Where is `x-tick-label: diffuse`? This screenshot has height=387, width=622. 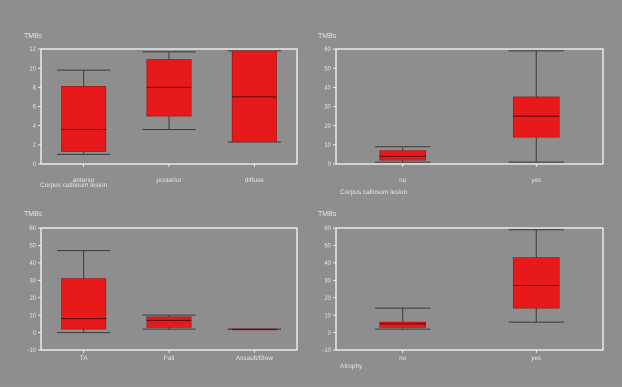 x-tick-label: diffuse is located at coordinates (254, 180).